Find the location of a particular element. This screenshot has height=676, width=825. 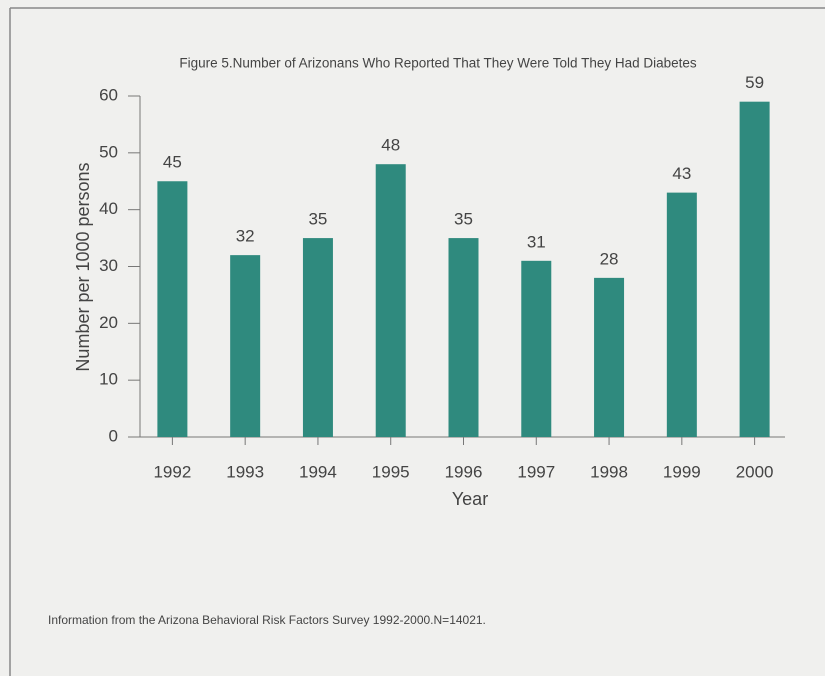

y-tick-label: 20 is located at coordinates (108, 322).